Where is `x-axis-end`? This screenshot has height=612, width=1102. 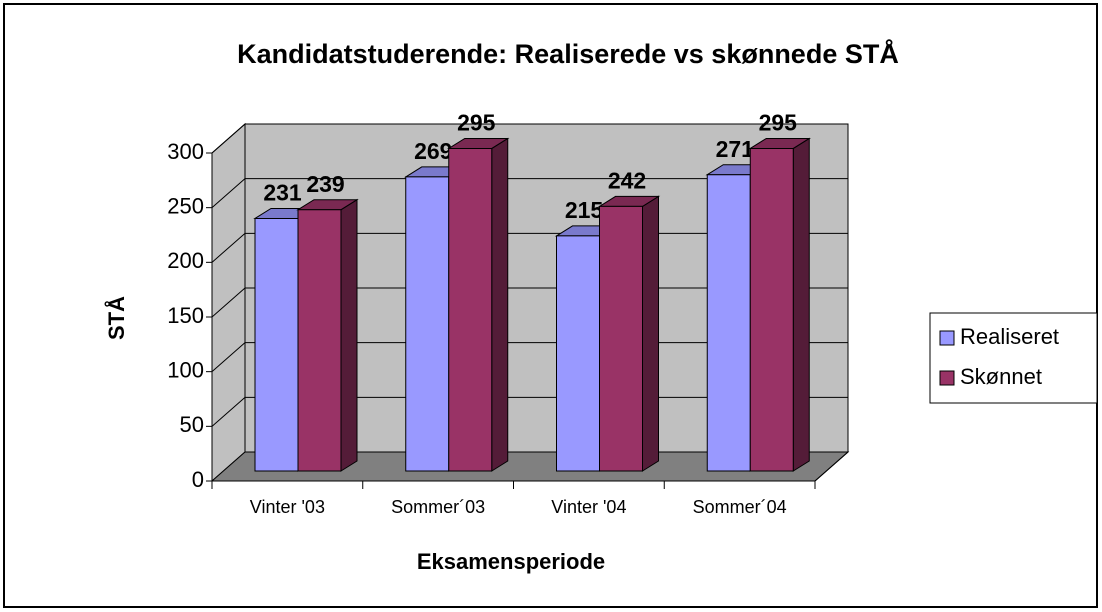 x-axis-end is located at coordinates (831, 466).